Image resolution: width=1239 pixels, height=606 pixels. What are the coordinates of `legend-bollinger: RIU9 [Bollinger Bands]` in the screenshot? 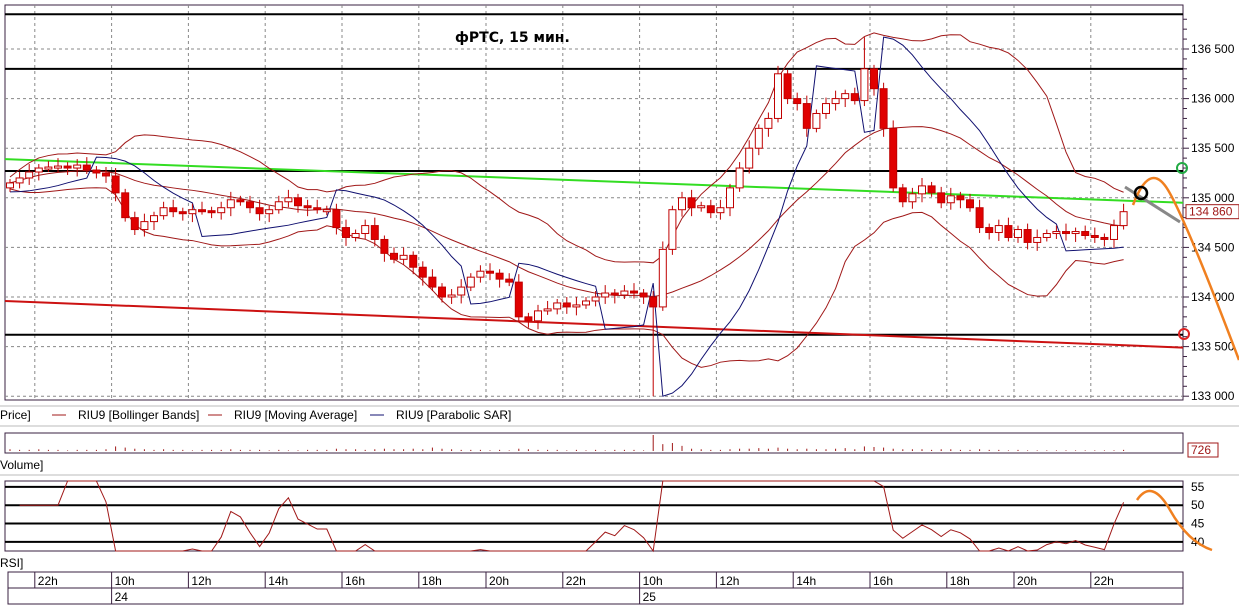 It's located at (138, 415).